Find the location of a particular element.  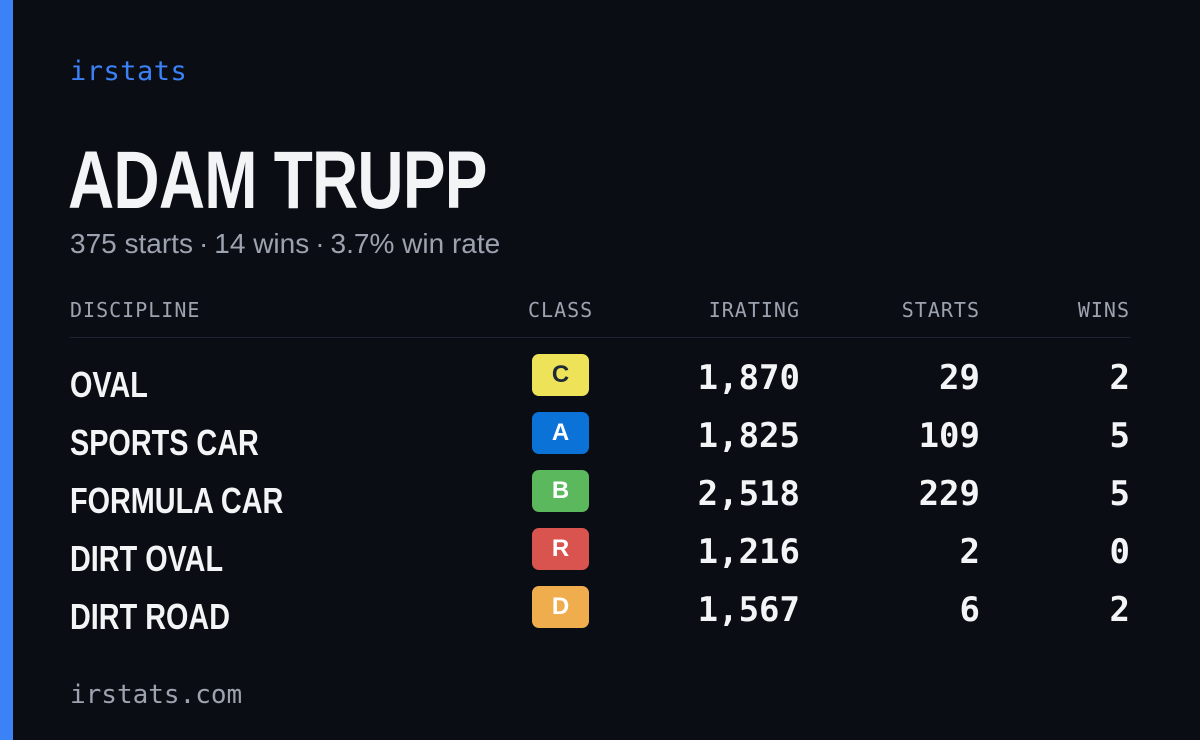

table-row: SPORTS CAR A 1,825 109 5 is located at coordinates (600, 437).